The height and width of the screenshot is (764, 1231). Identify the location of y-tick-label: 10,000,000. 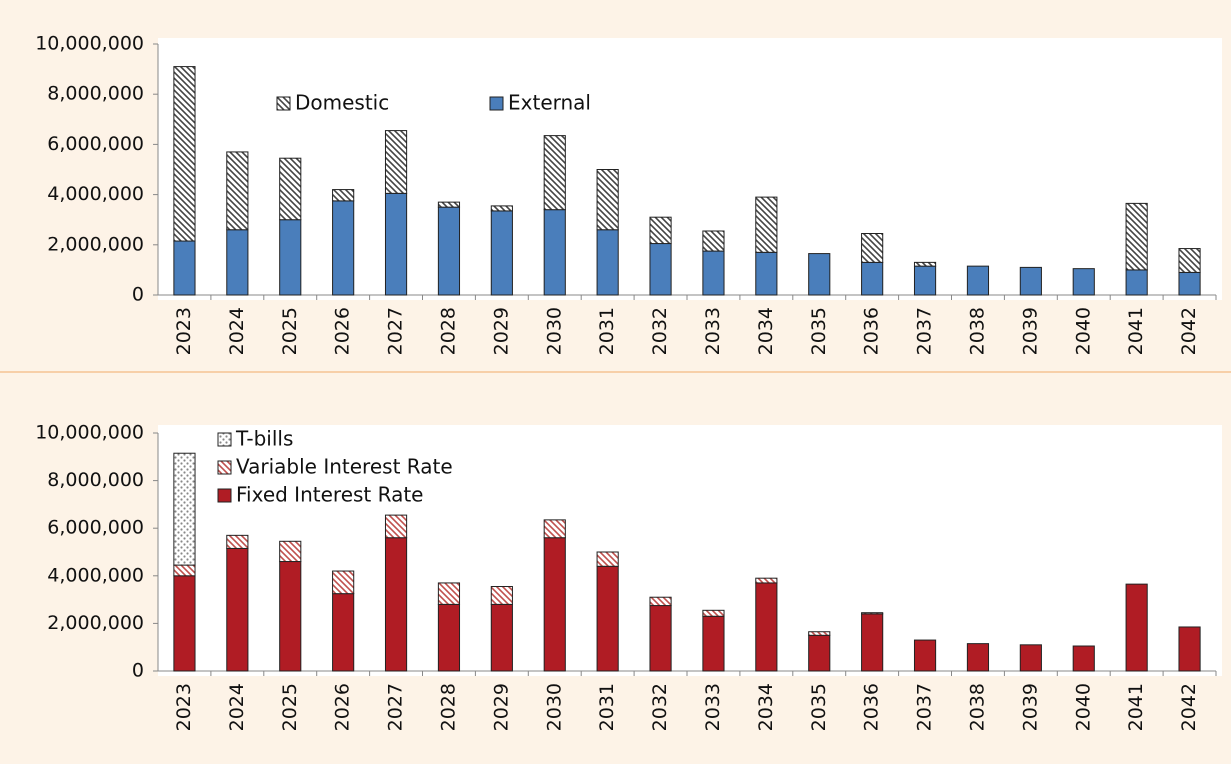
(89, 433).